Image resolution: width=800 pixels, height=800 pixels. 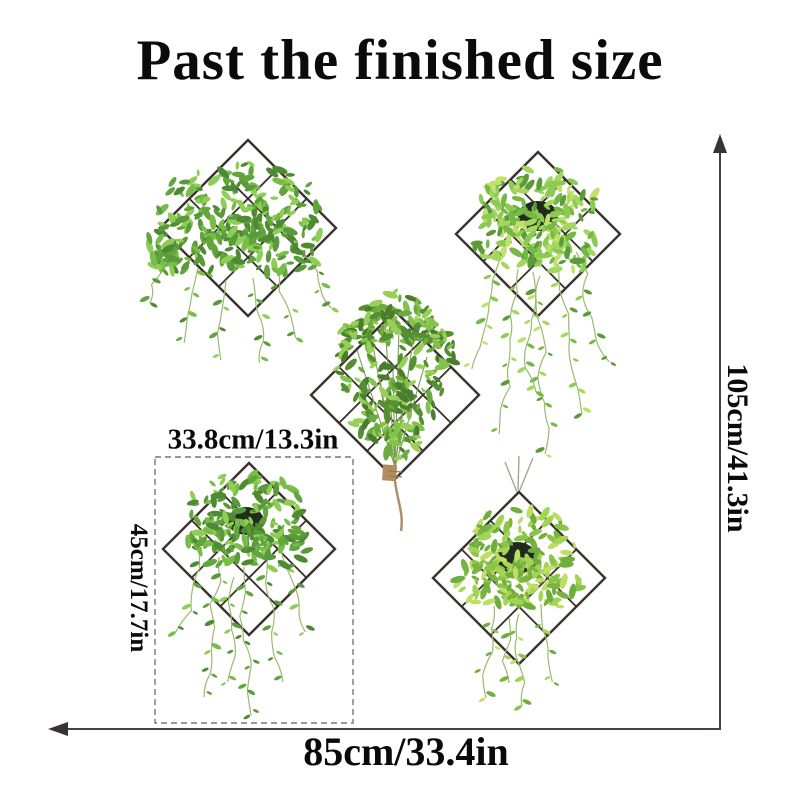 I want to click on hanging-pot-plant-in-diamond-grid-top-right, so click(x=538, y=304).